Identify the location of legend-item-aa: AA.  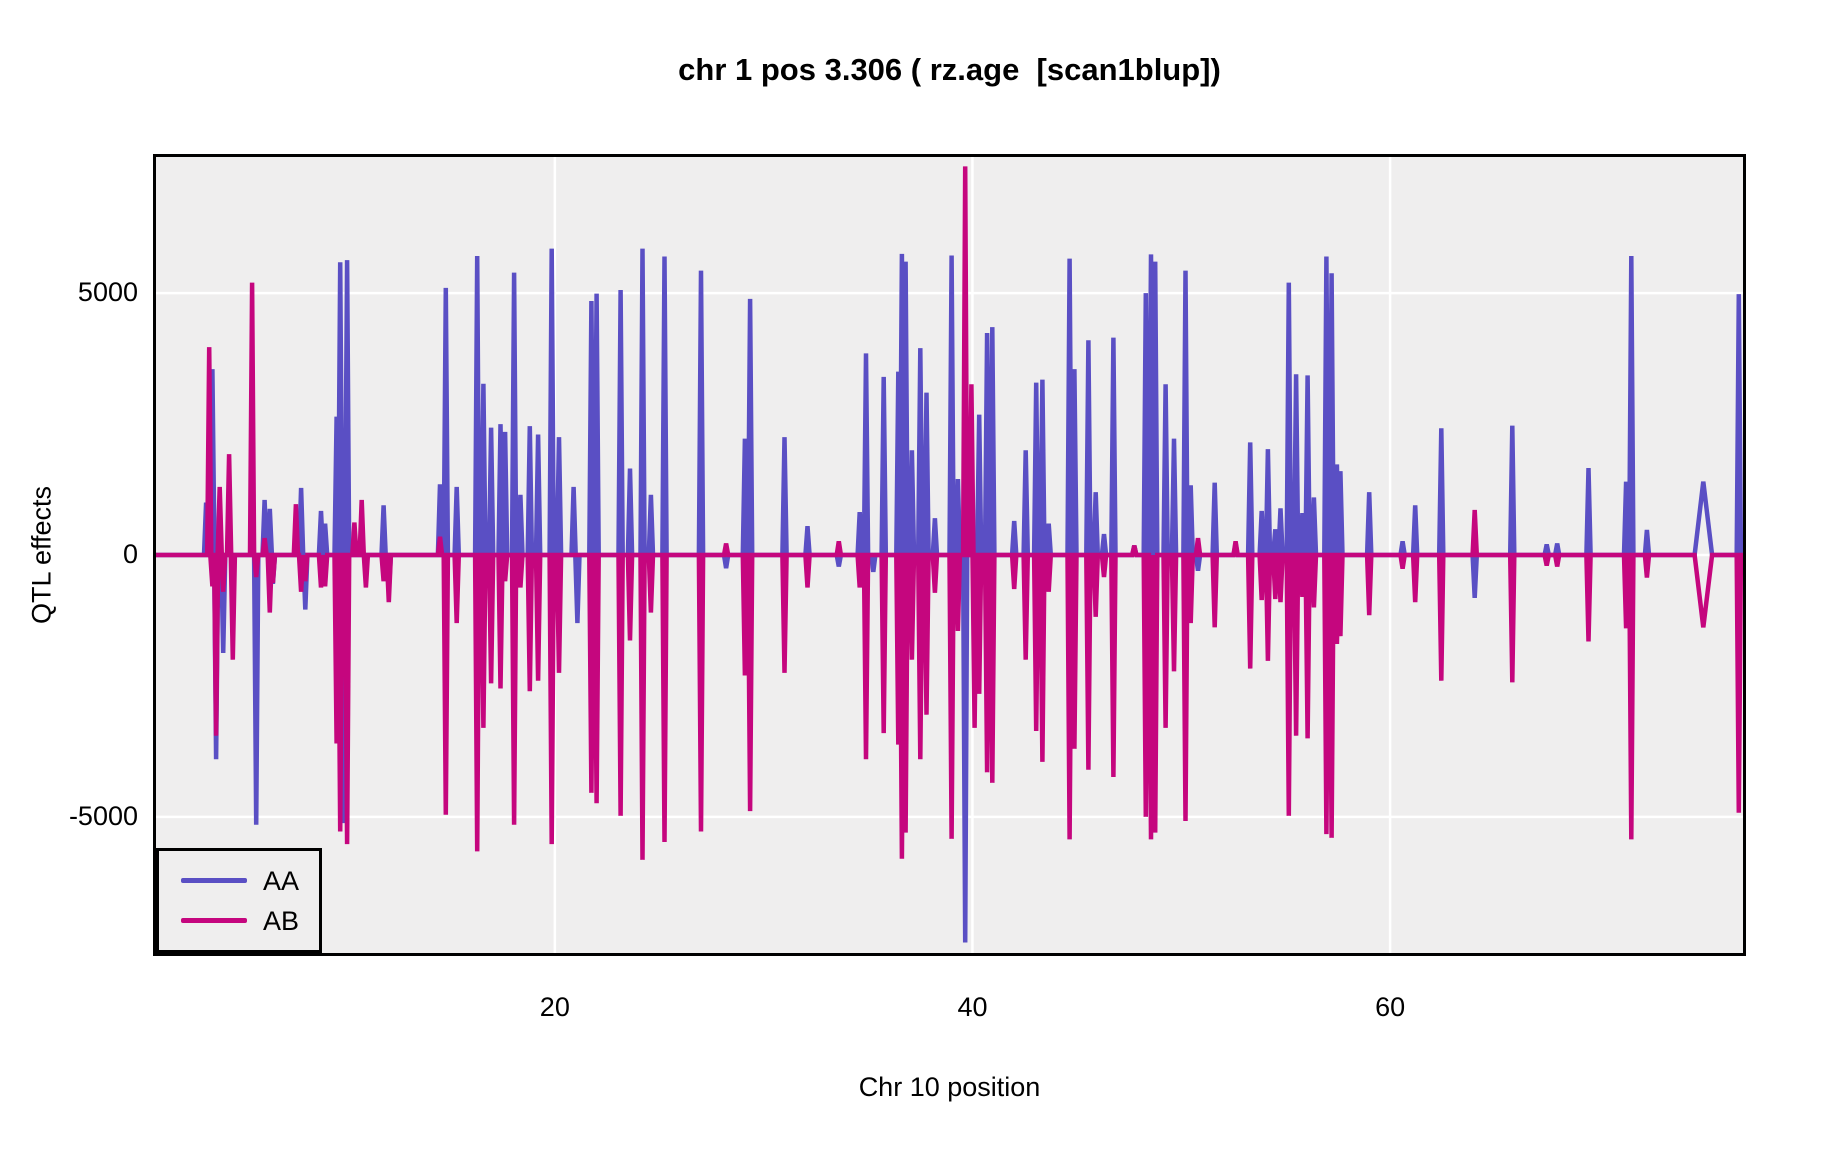
(250, 881).